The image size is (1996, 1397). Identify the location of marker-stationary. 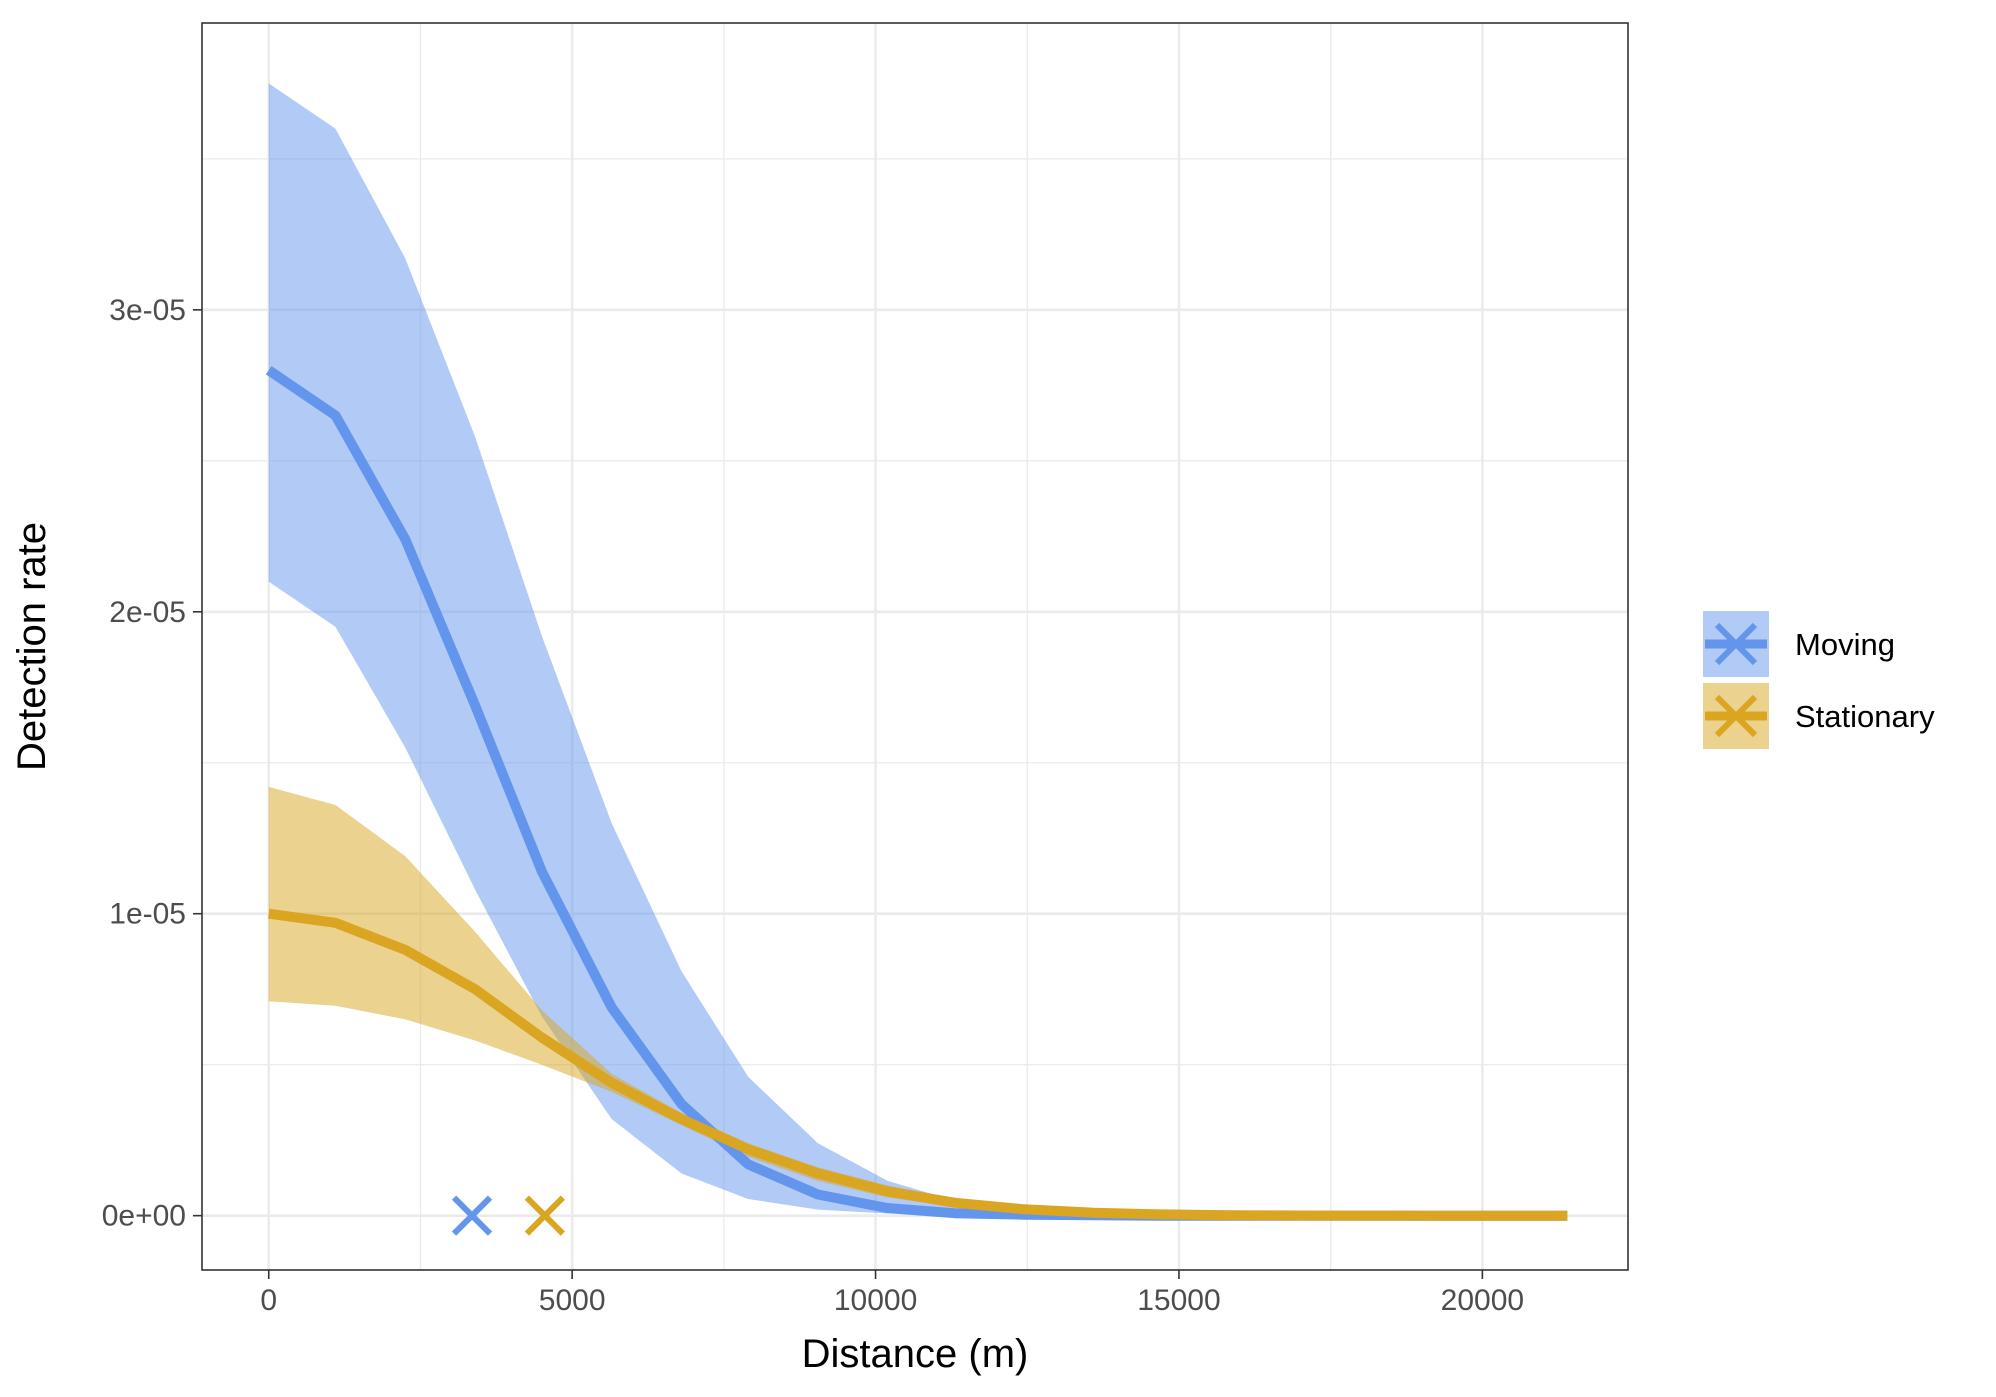
(544, 1215).